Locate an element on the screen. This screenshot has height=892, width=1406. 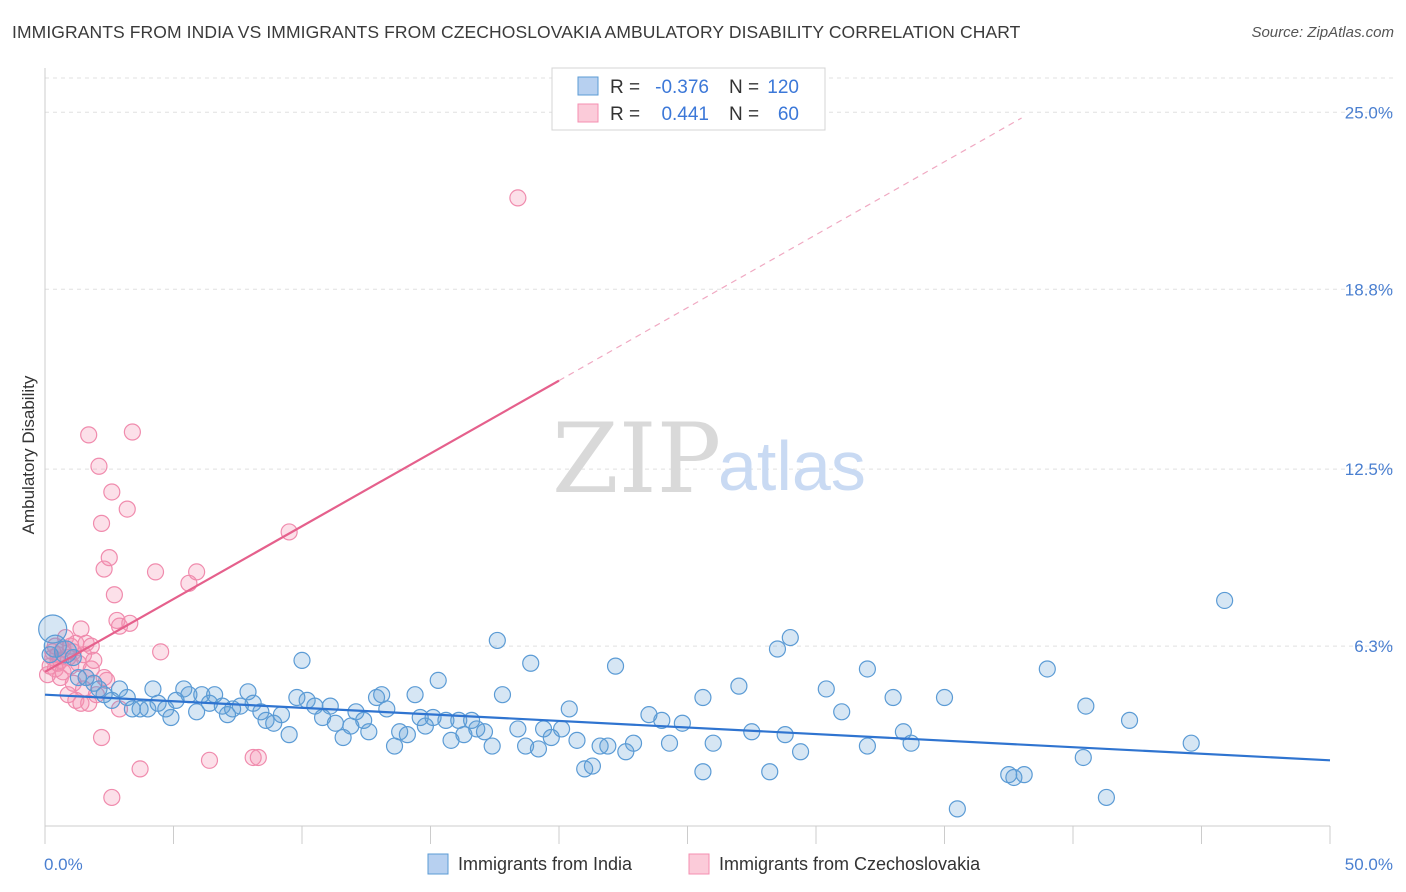
bottom-legend-label-india: Immigrants from India is located at coordinates (545, 864).